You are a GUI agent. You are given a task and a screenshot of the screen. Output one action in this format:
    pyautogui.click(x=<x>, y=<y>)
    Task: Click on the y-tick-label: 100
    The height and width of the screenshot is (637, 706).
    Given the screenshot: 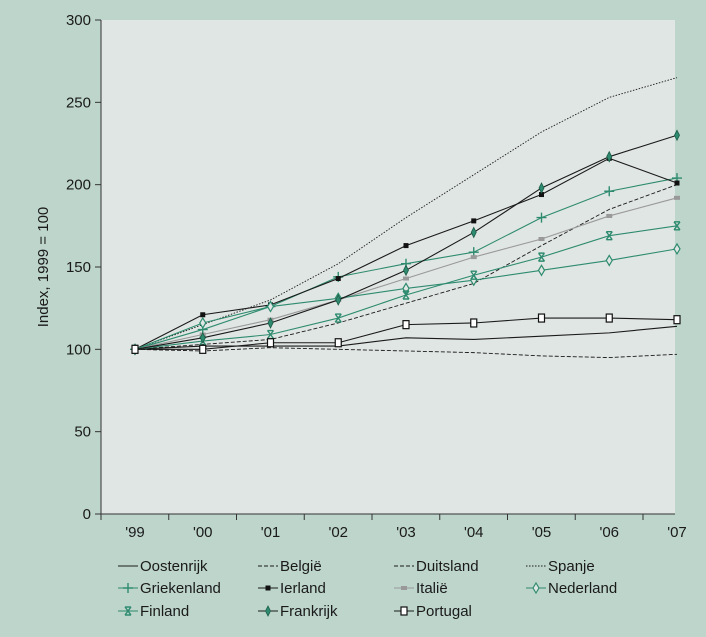 What is the action you would take?
    pyautogui.click(x=78, y=349)
    